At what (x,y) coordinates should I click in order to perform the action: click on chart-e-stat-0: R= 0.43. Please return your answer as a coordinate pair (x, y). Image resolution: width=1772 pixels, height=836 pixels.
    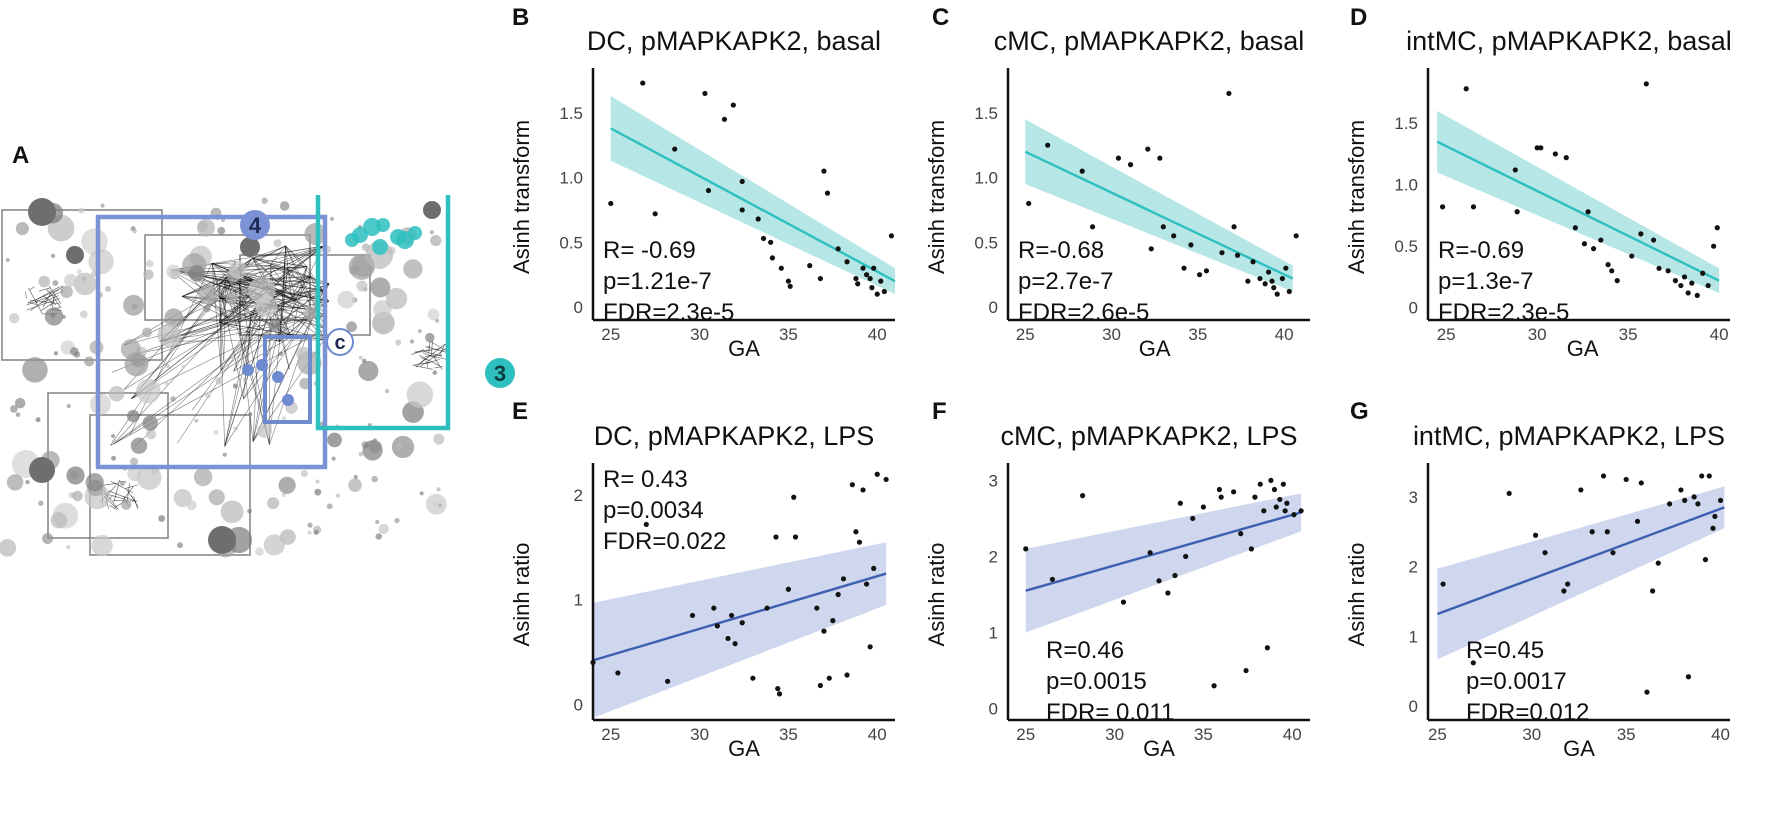
    Looking at the image, I should click on (645, 479).